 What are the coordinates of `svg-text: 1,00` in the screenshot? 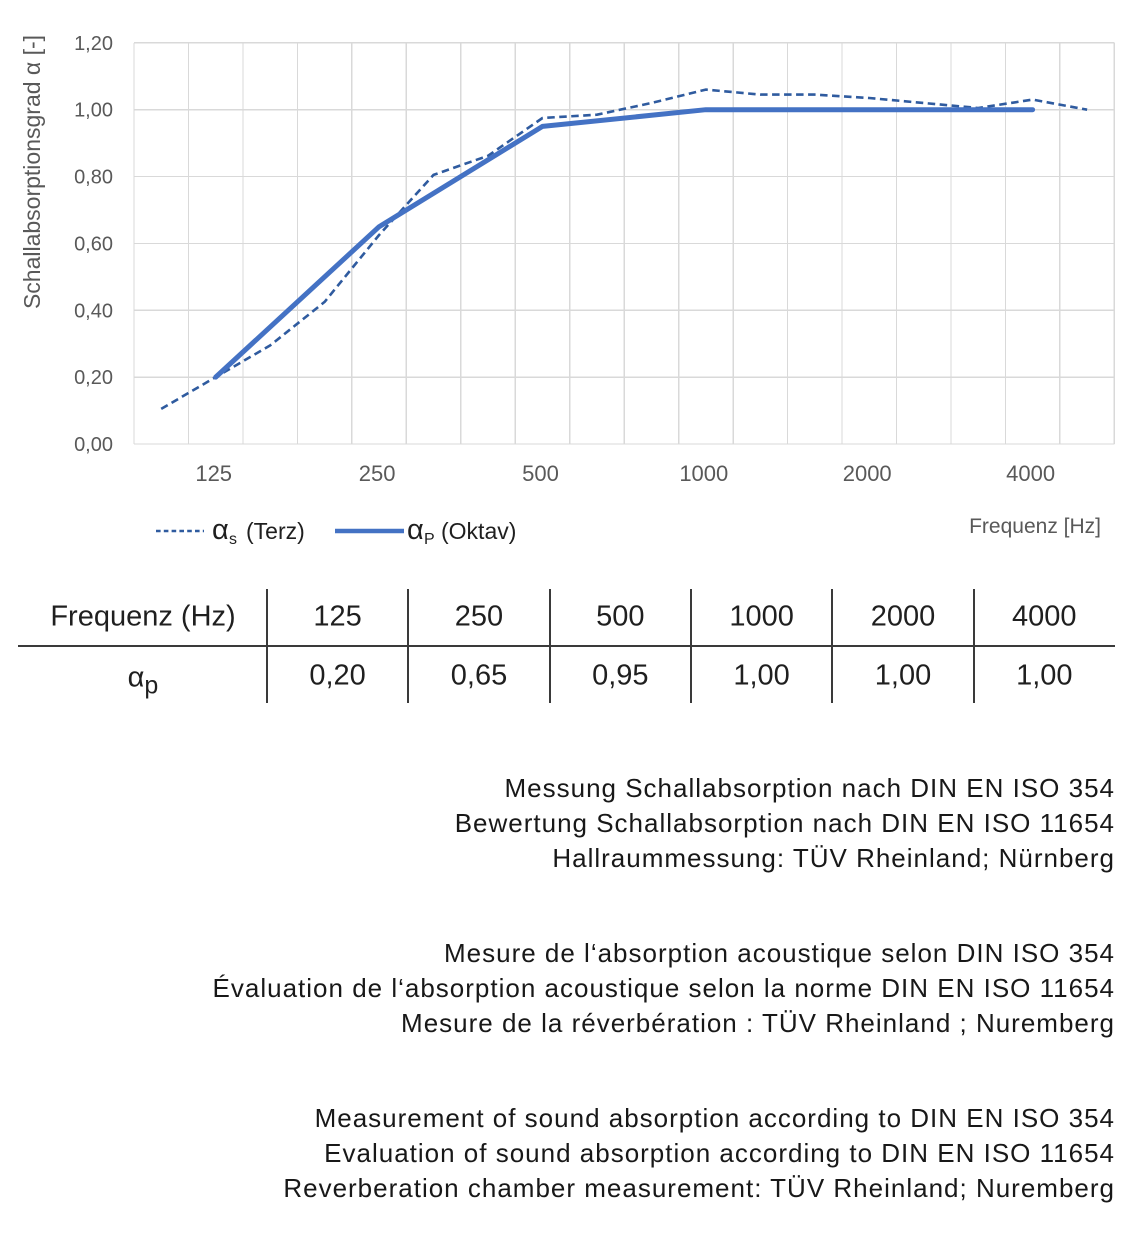 It's located at (93, 111).